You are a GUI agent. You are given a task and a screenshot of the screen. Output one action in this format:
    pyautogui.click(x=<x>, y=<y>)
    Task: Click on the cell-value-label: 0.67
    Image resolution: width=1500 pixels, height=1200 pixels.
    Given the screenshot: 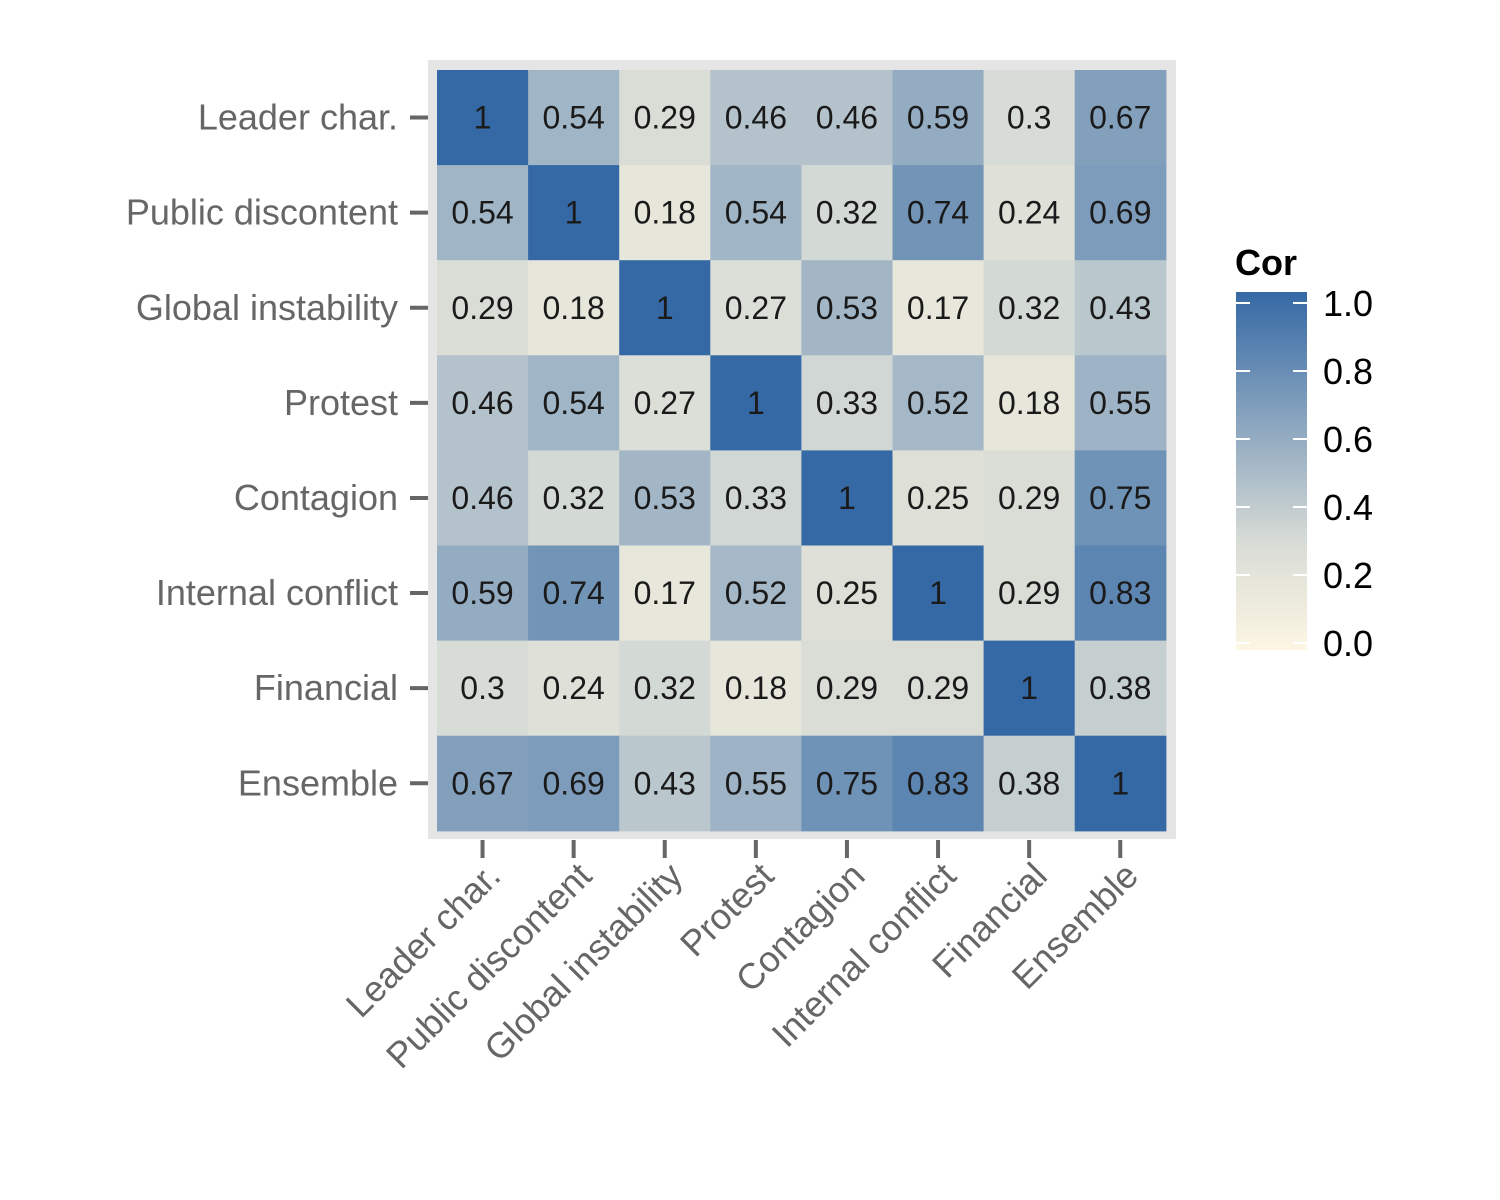 What is the action you would take?
    pyautogui.click(x=1120, y=118)
    